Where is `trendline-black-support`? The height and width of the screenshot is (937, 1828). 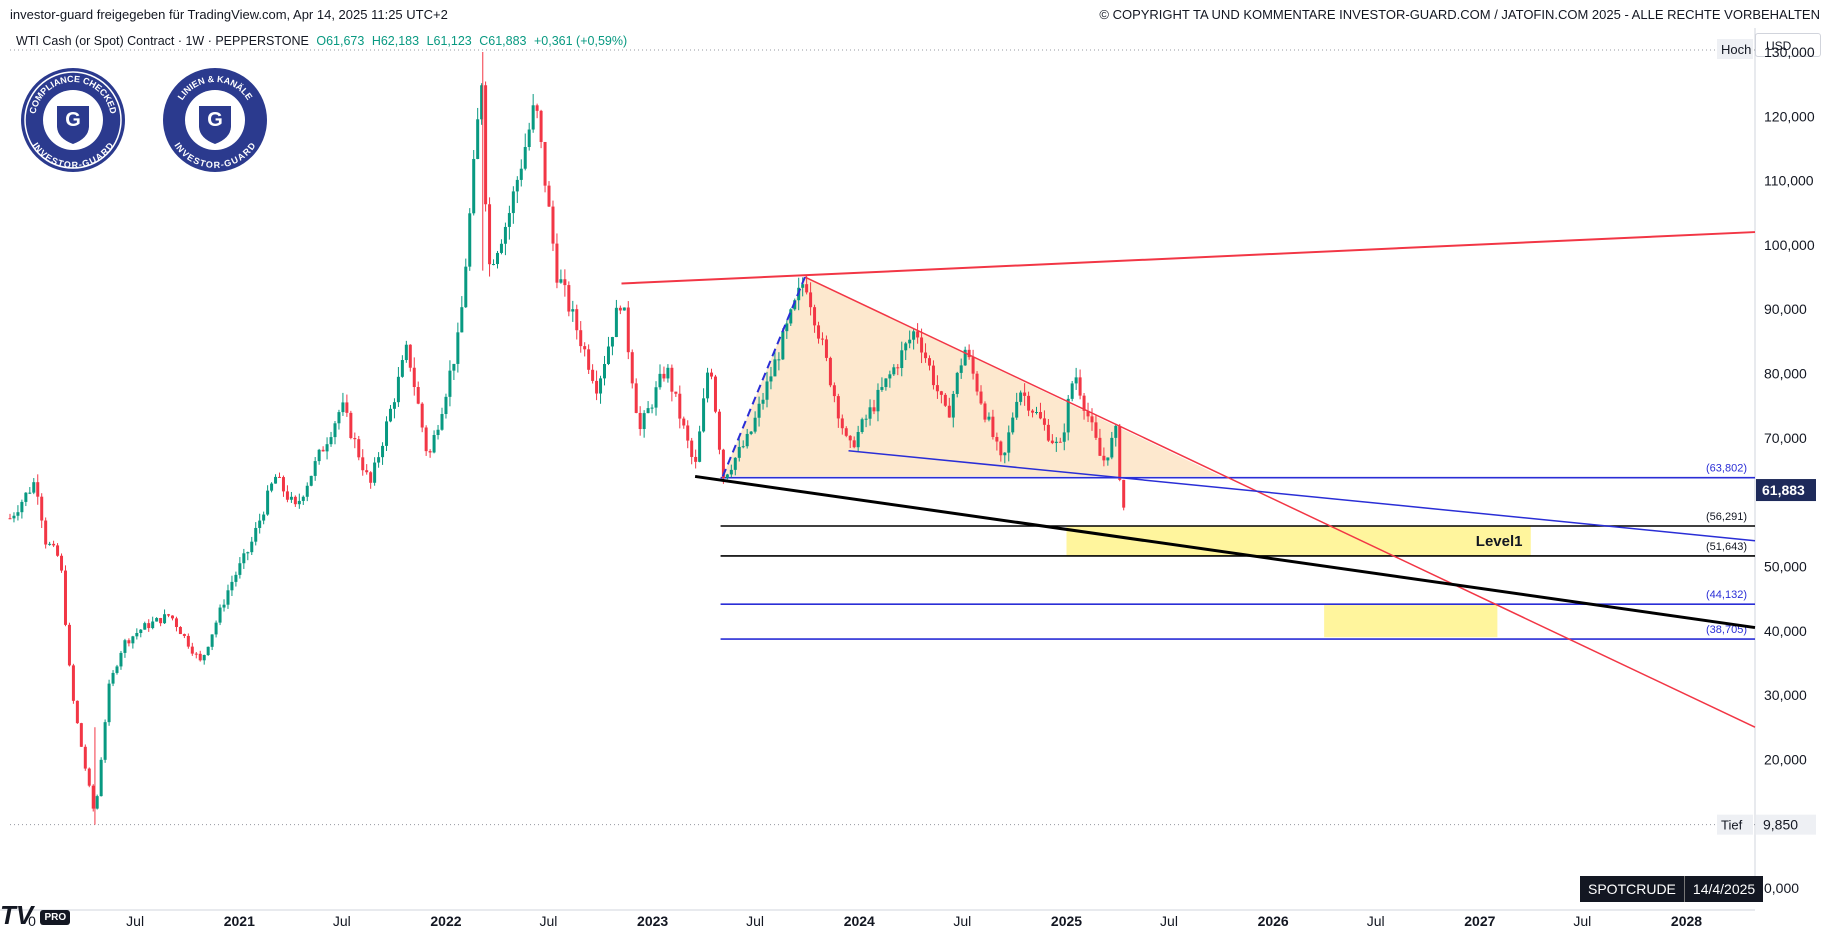
trendline-black-support is located at coordinates (1225, 552).